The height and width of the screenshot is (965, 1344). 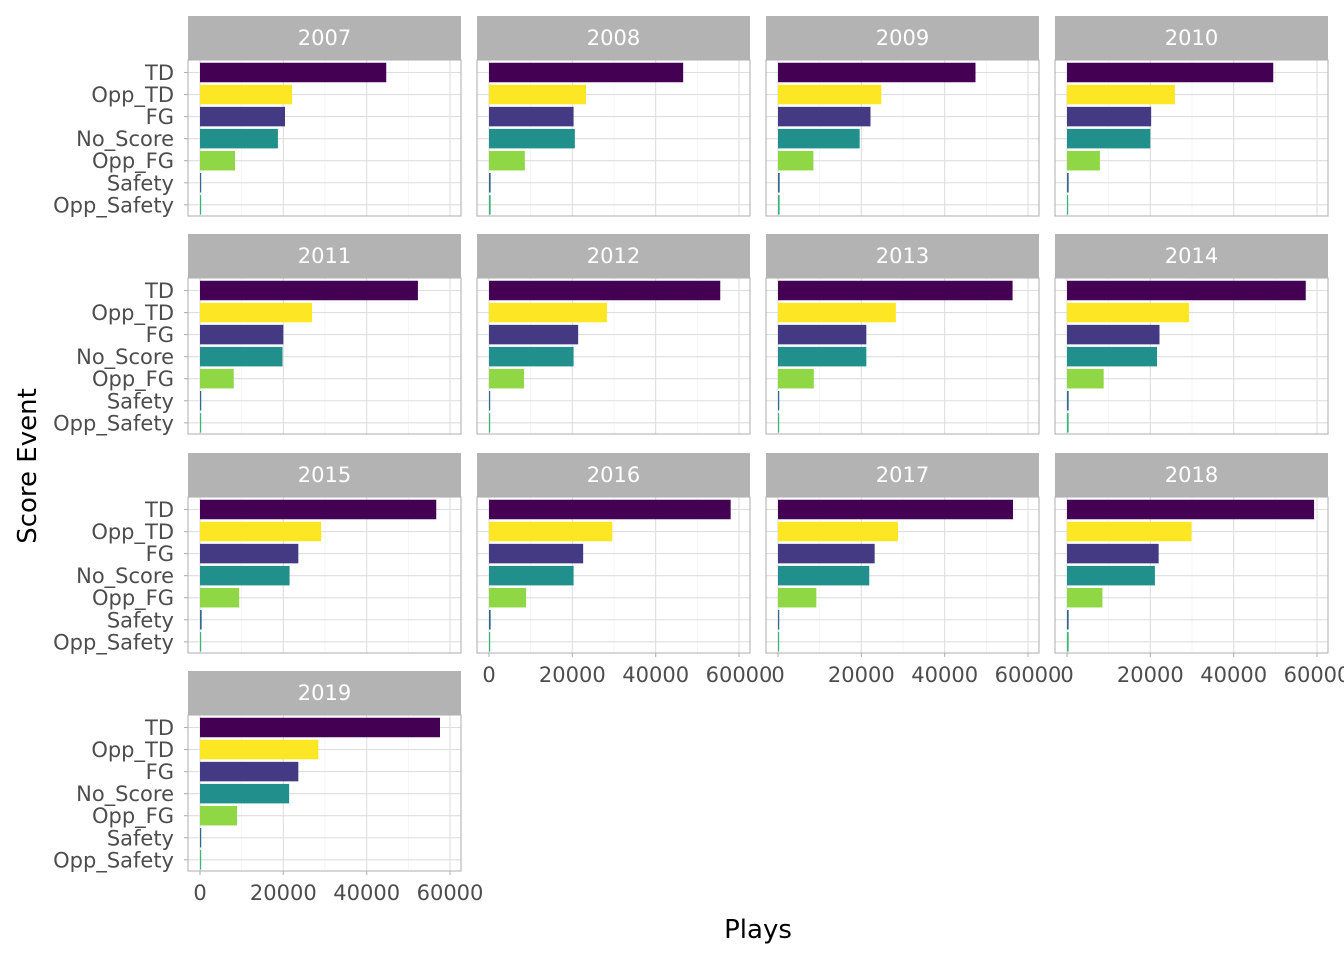 What do you see at coordinates (902, 38) in the screenshot?
I see `facet-strip-label: 2009` at bounding box center [902, 38].